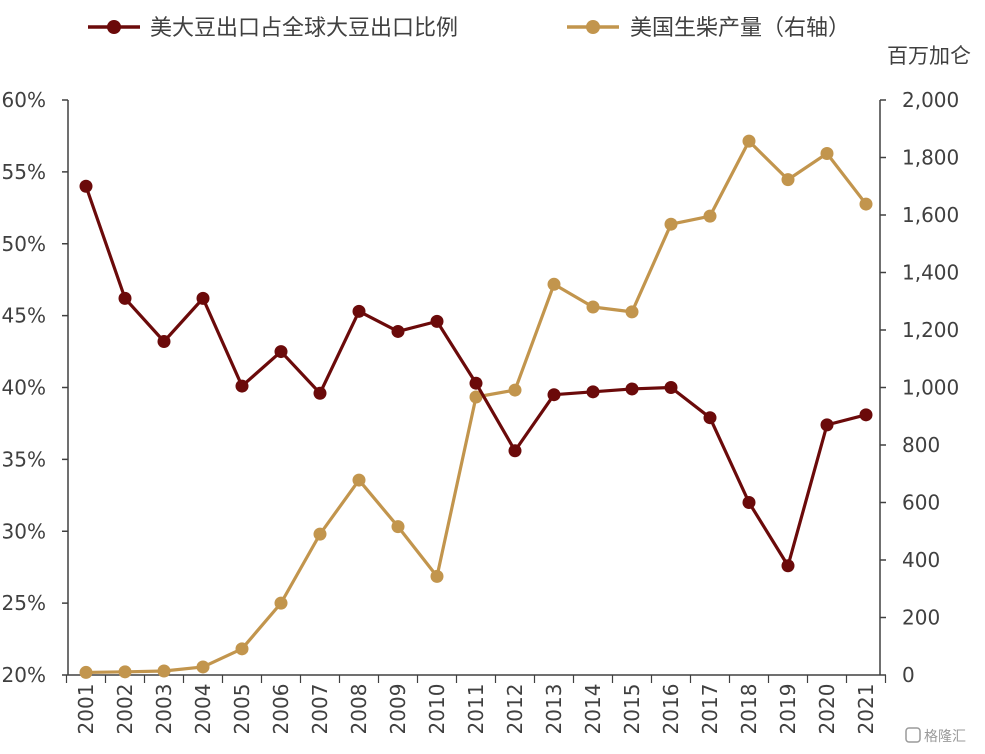 The height and width of the screenshot is (754, 985). I want to click on legend-item-2: 美国生柴产量（右轴）, so click(708, 28).